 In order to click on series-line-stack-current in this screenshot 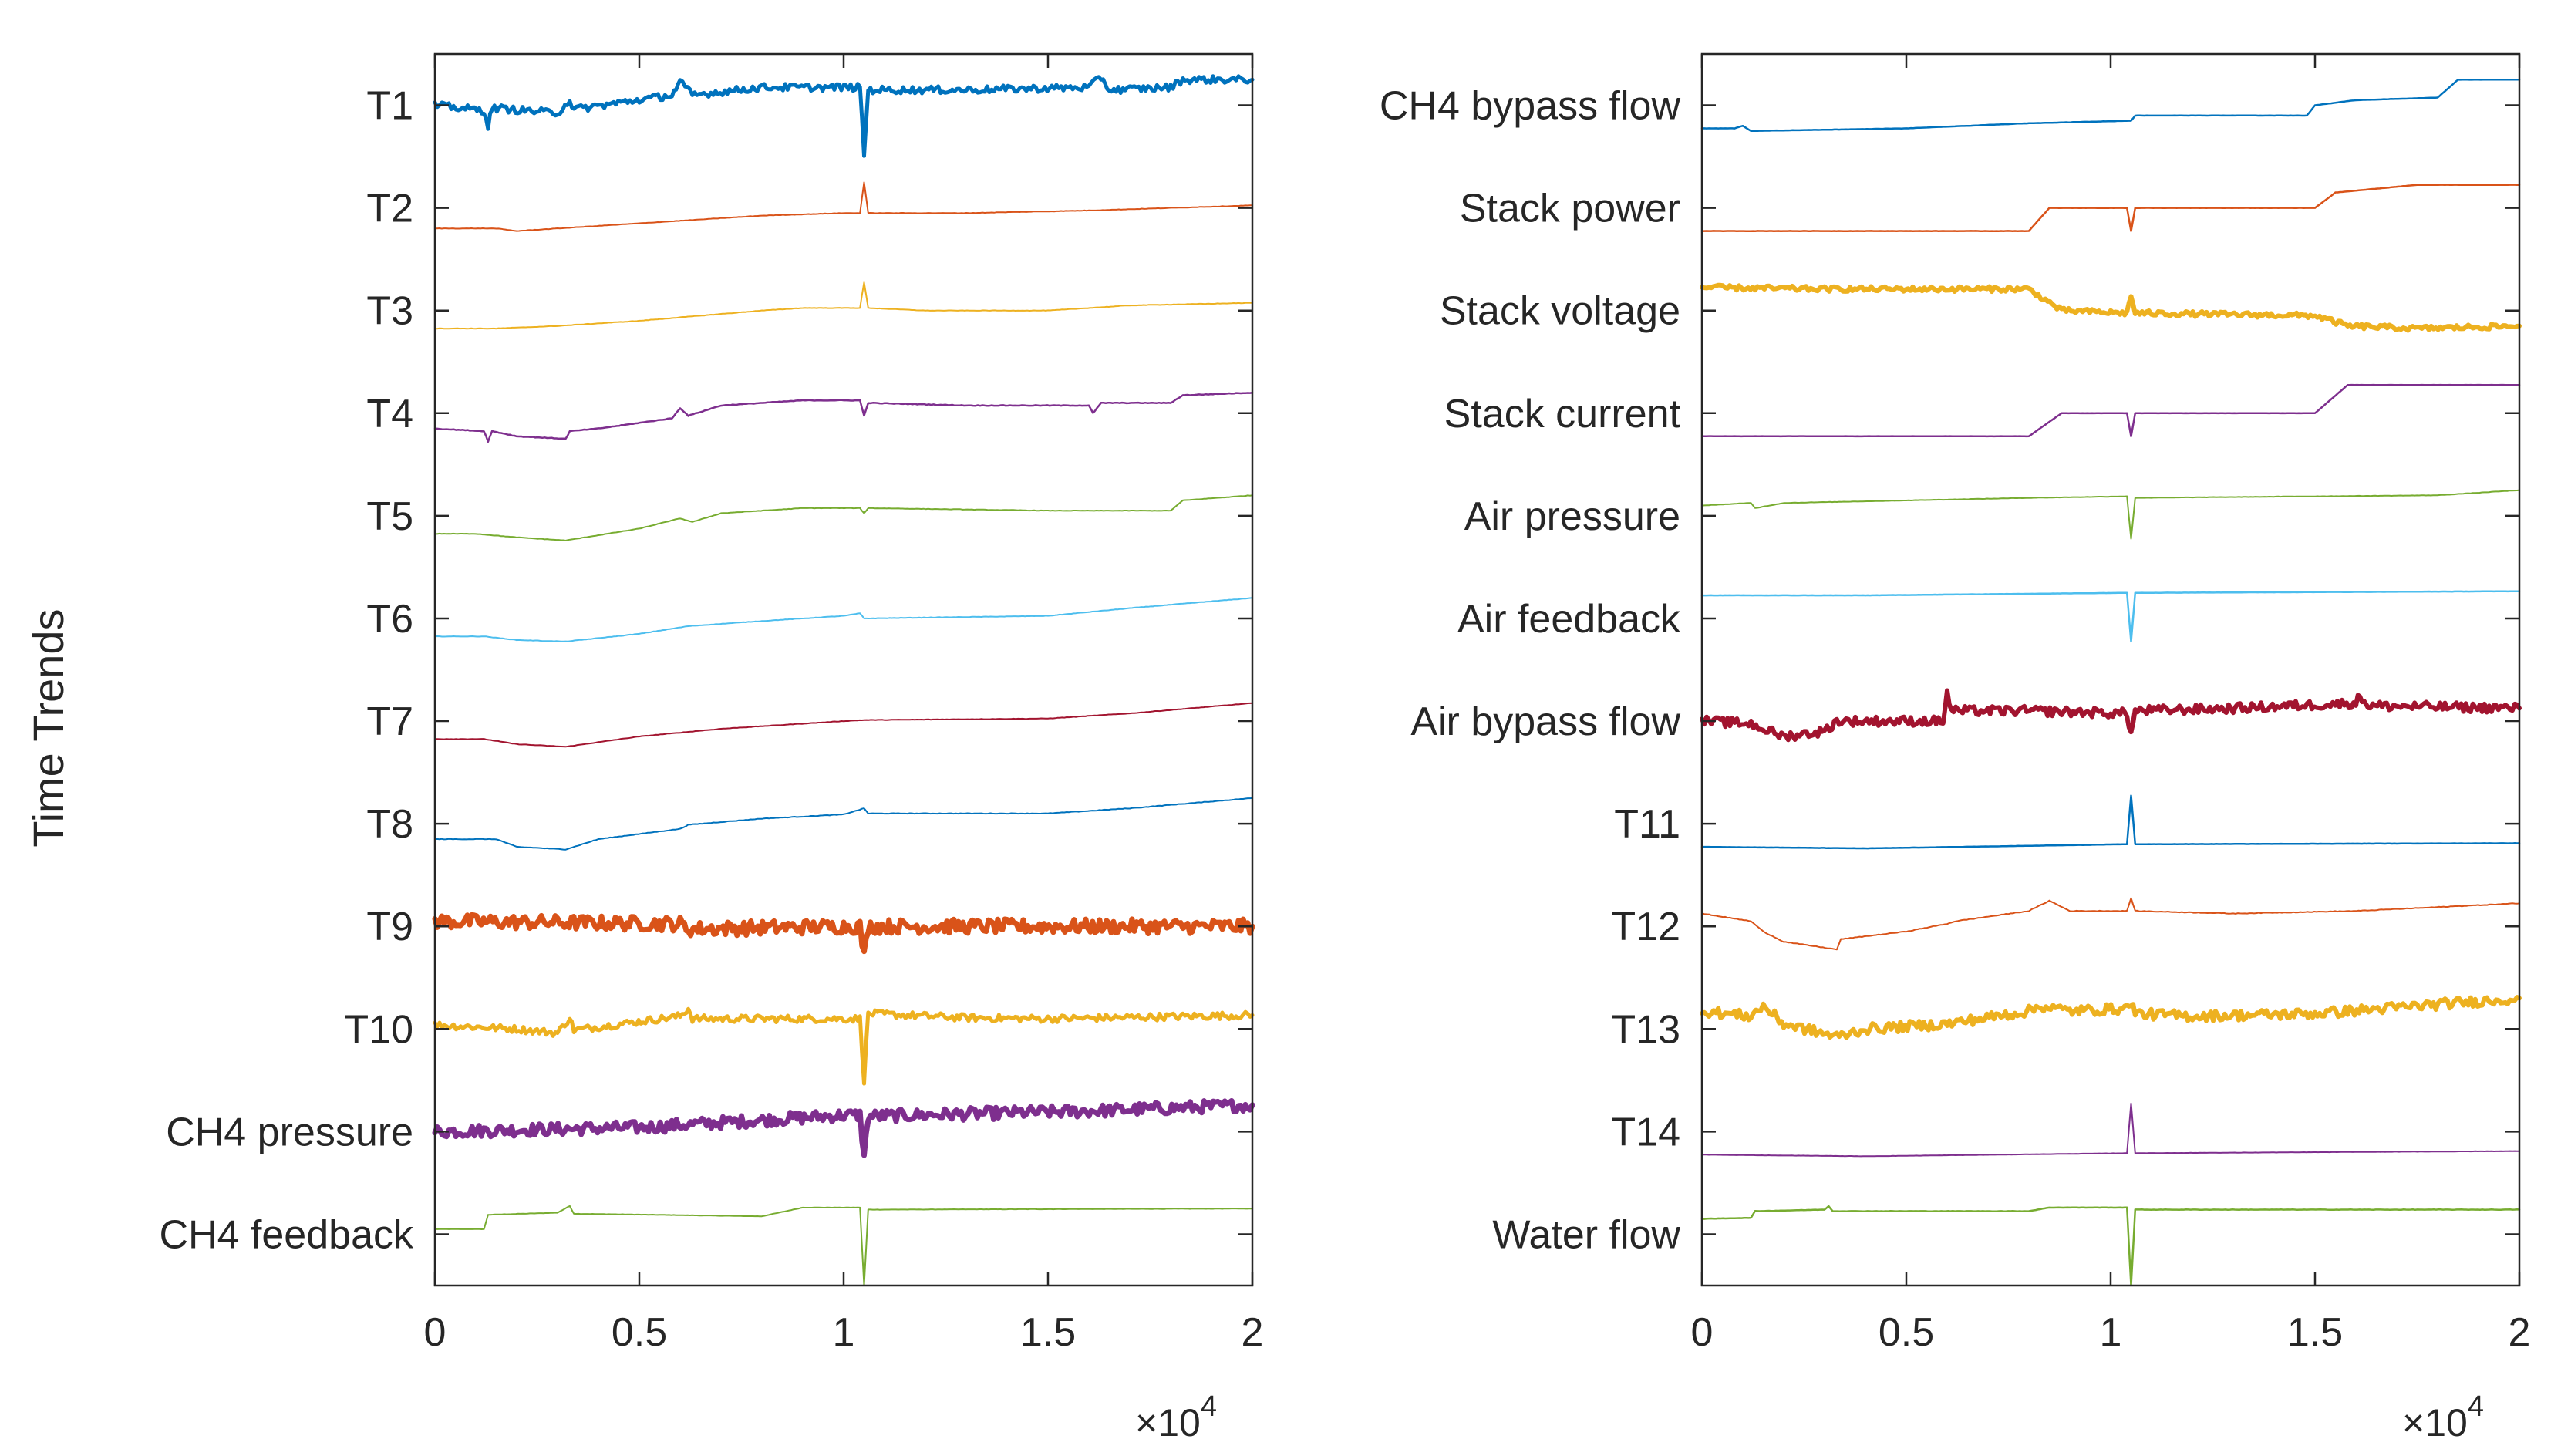, I will do `click(2110, 411)`.